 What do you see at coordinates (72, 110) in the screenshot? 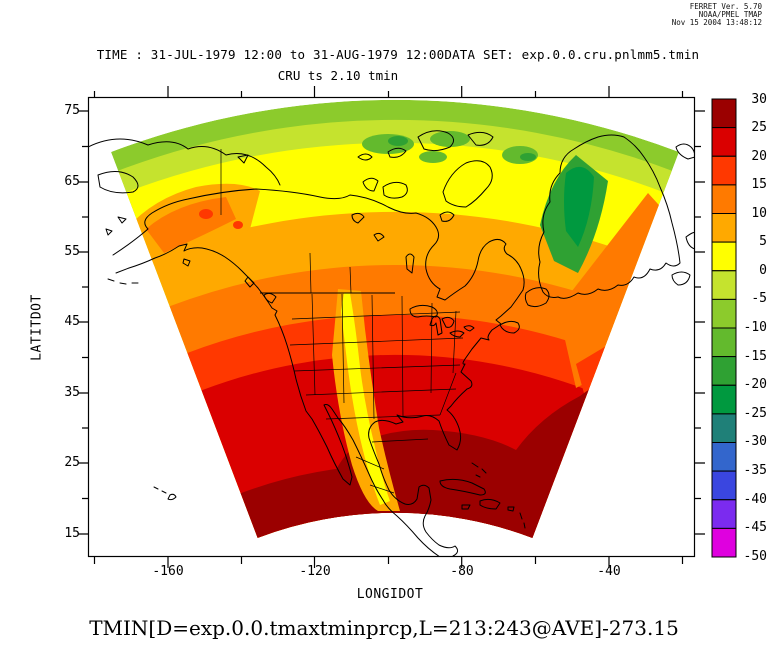
I see `y-tick-label: 75` at bounding box center [72, 110].